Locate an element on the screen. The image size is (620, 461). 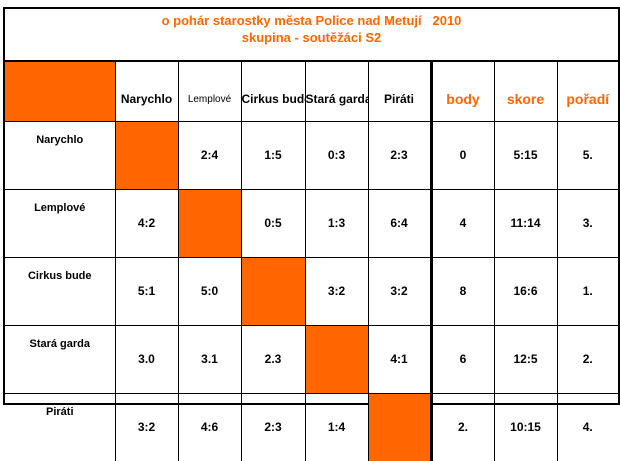
rank-cell: 3. is located at coordinates (587, 223).